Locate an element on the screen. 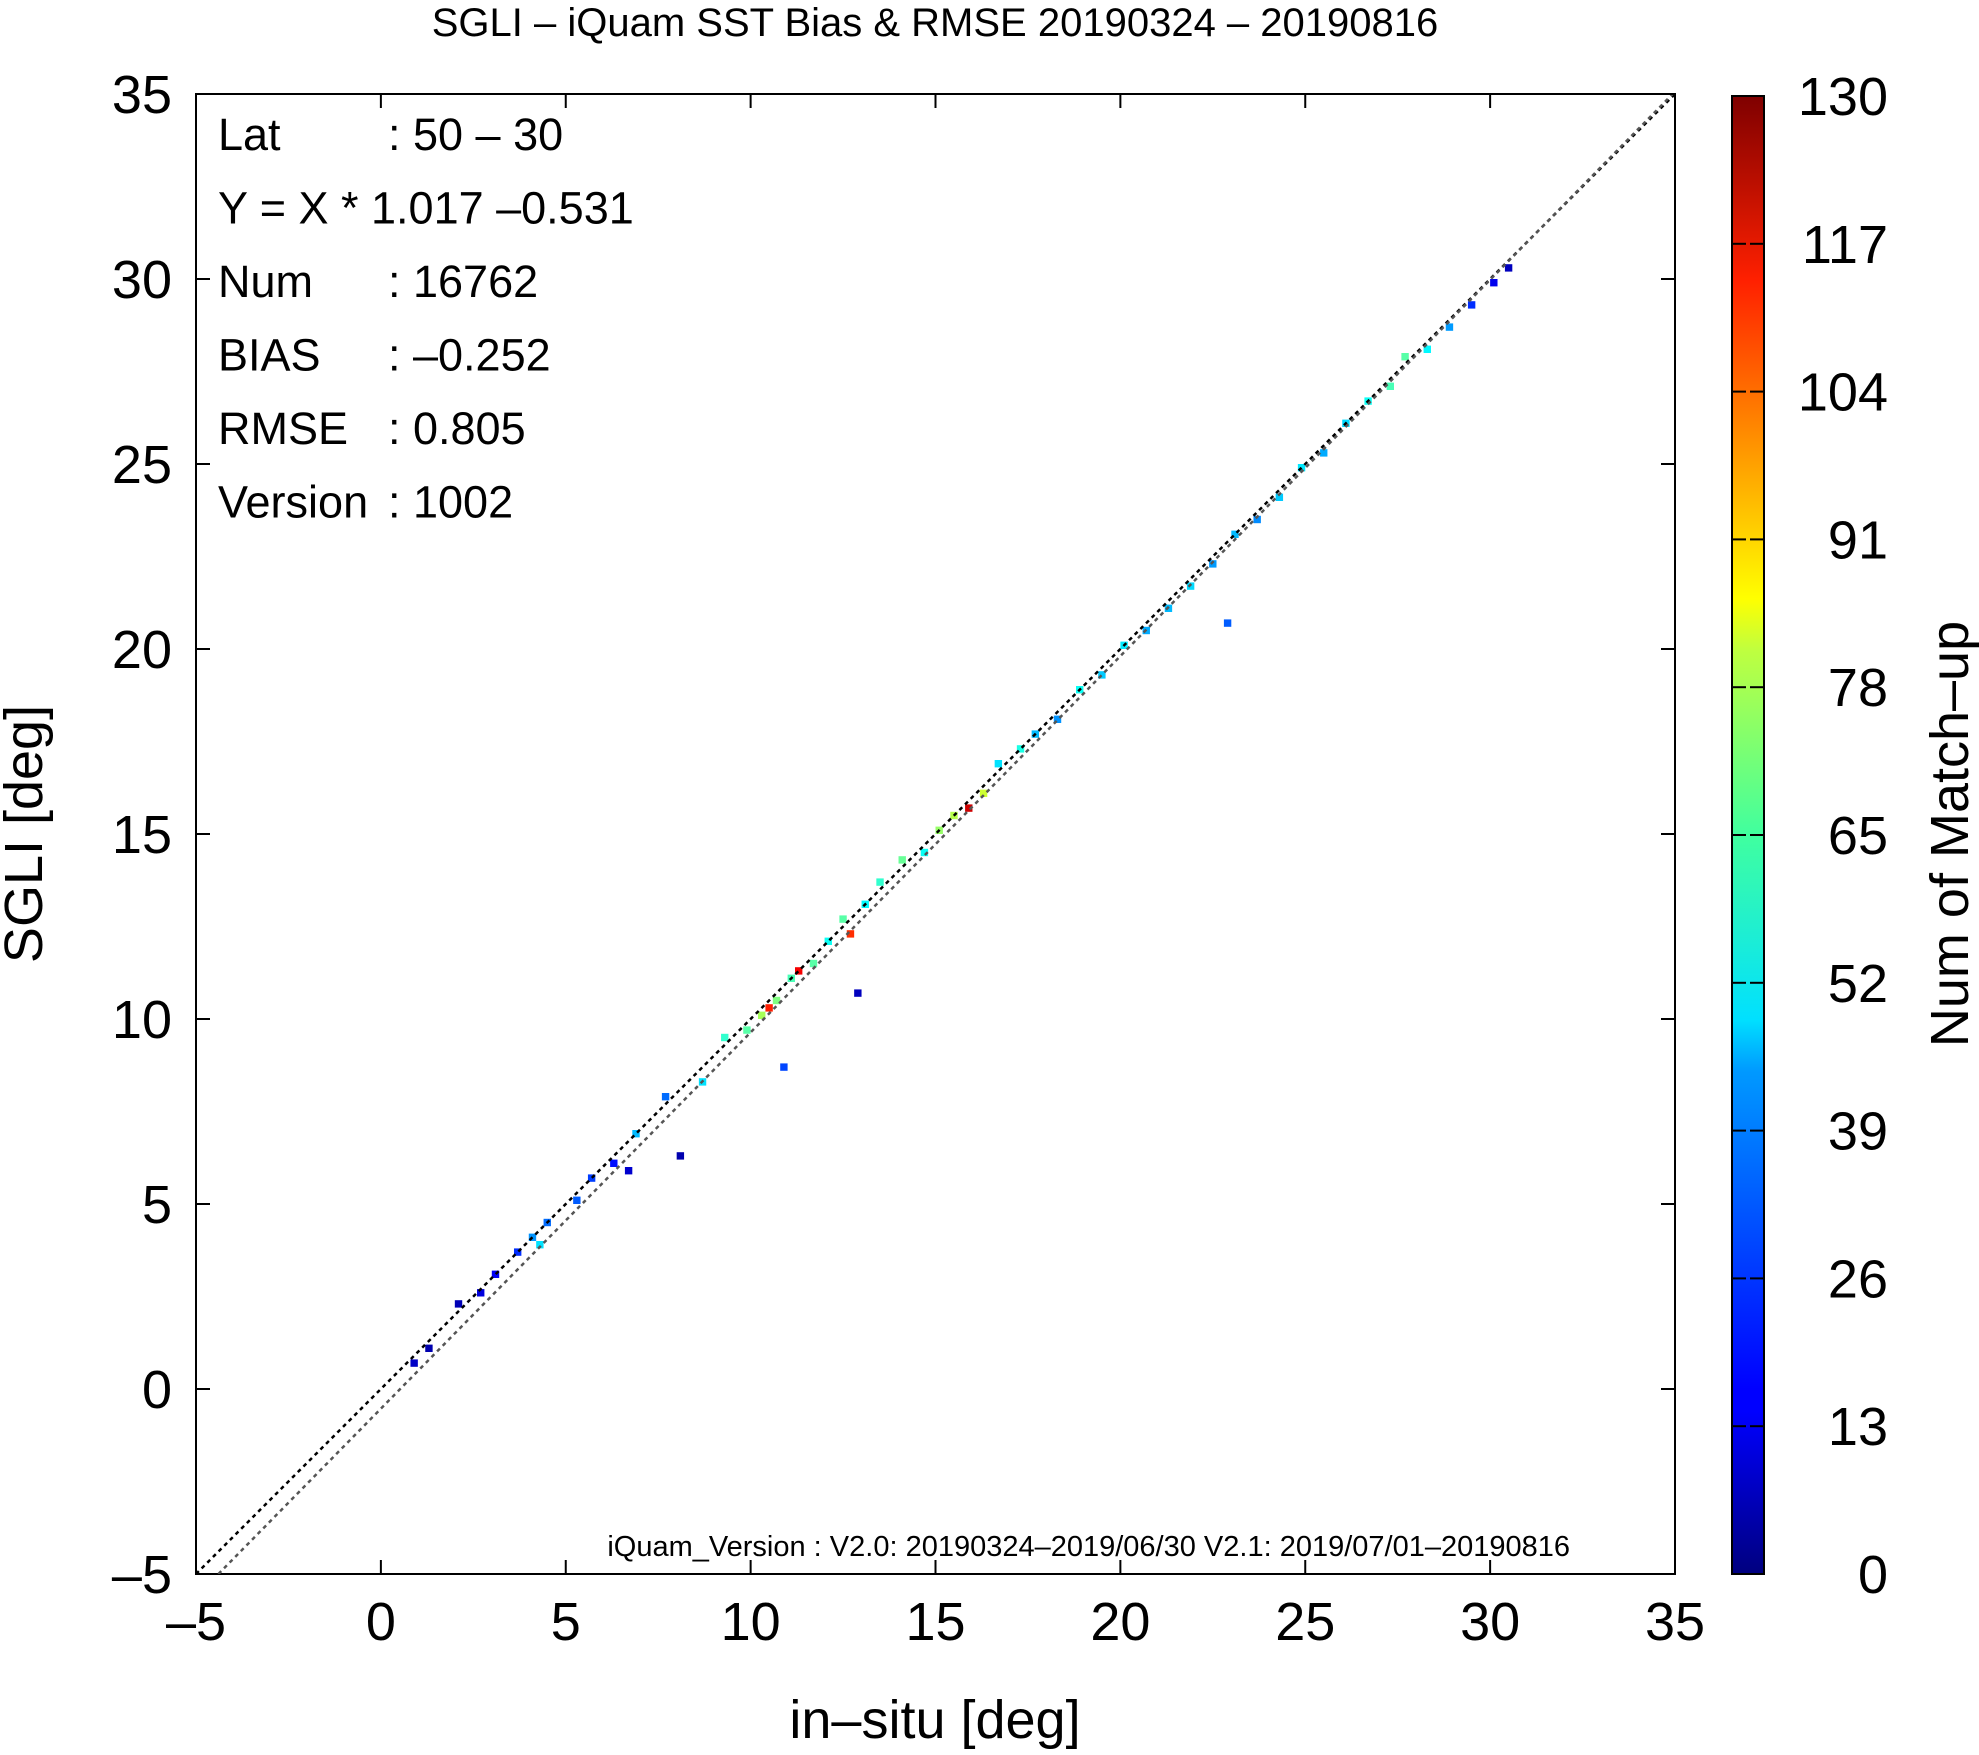  stat-label: Y = X * 1.017 –0.531 is located at coordinates (426, 208).